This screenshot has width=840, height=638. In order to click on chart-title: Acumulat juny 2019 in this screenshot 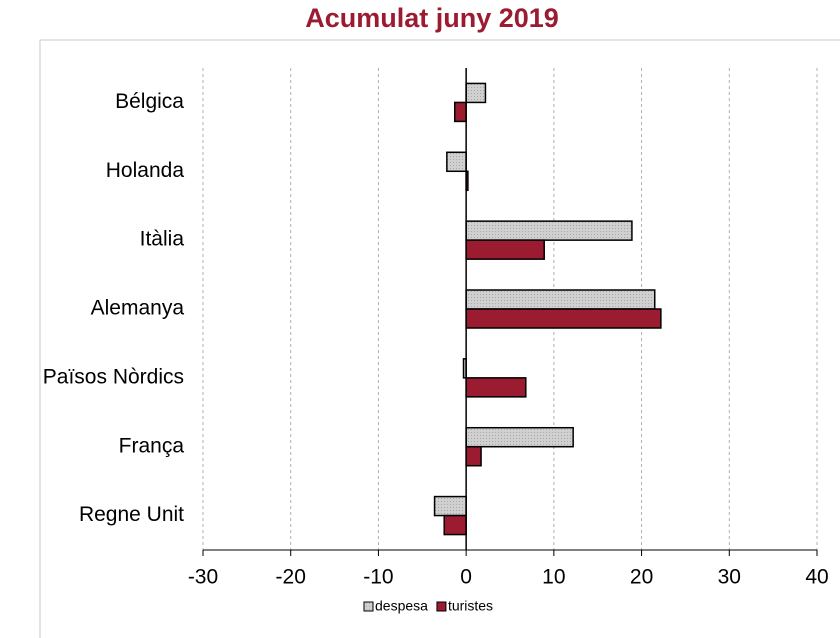, I will do `click(432, 18)`.